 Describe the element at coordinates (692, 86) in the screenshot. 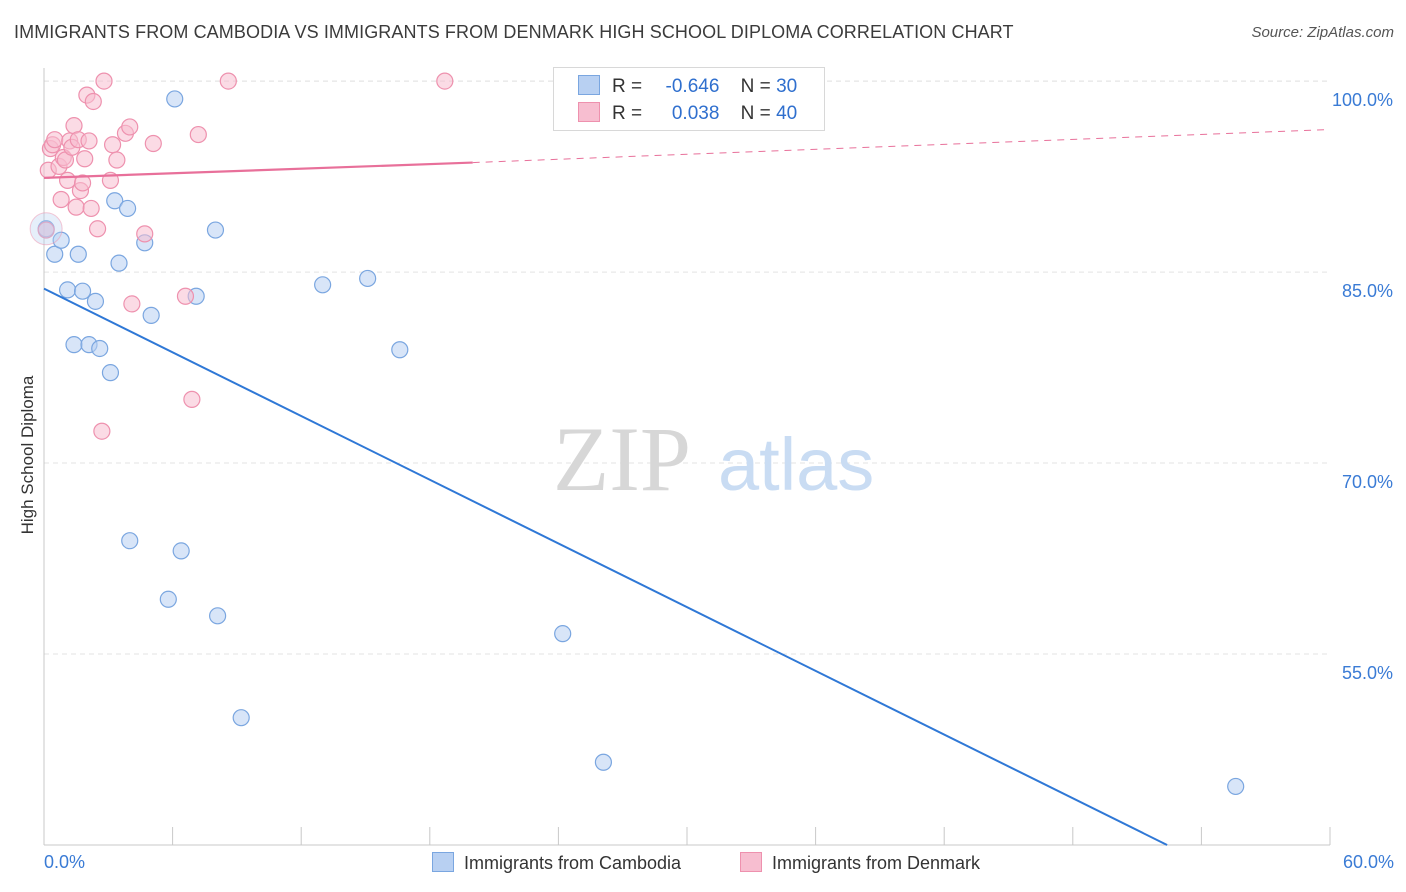

I see `legend-r-cambodia: -0.646` at that location.